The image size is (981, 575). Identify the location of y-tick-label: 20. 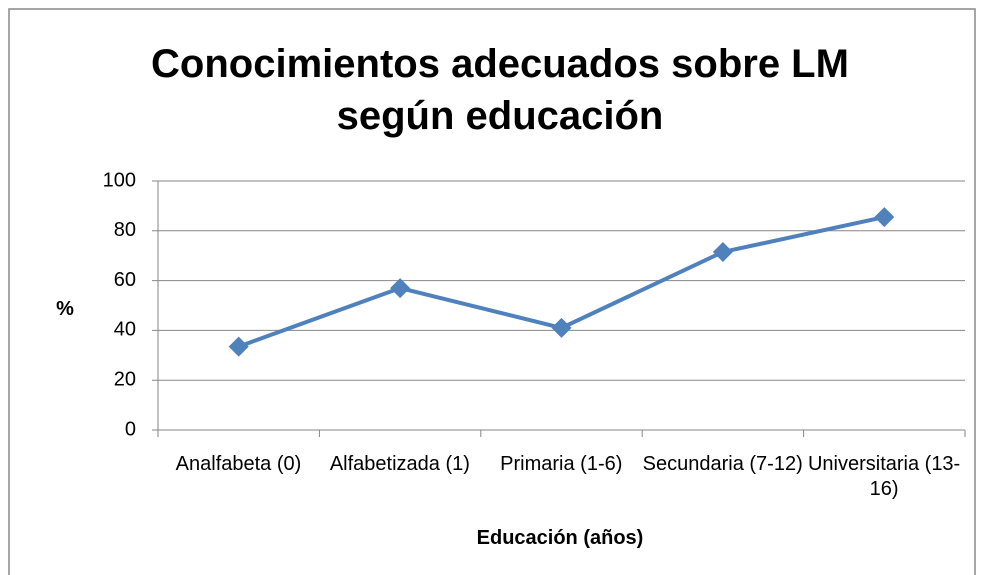
(125, 379).